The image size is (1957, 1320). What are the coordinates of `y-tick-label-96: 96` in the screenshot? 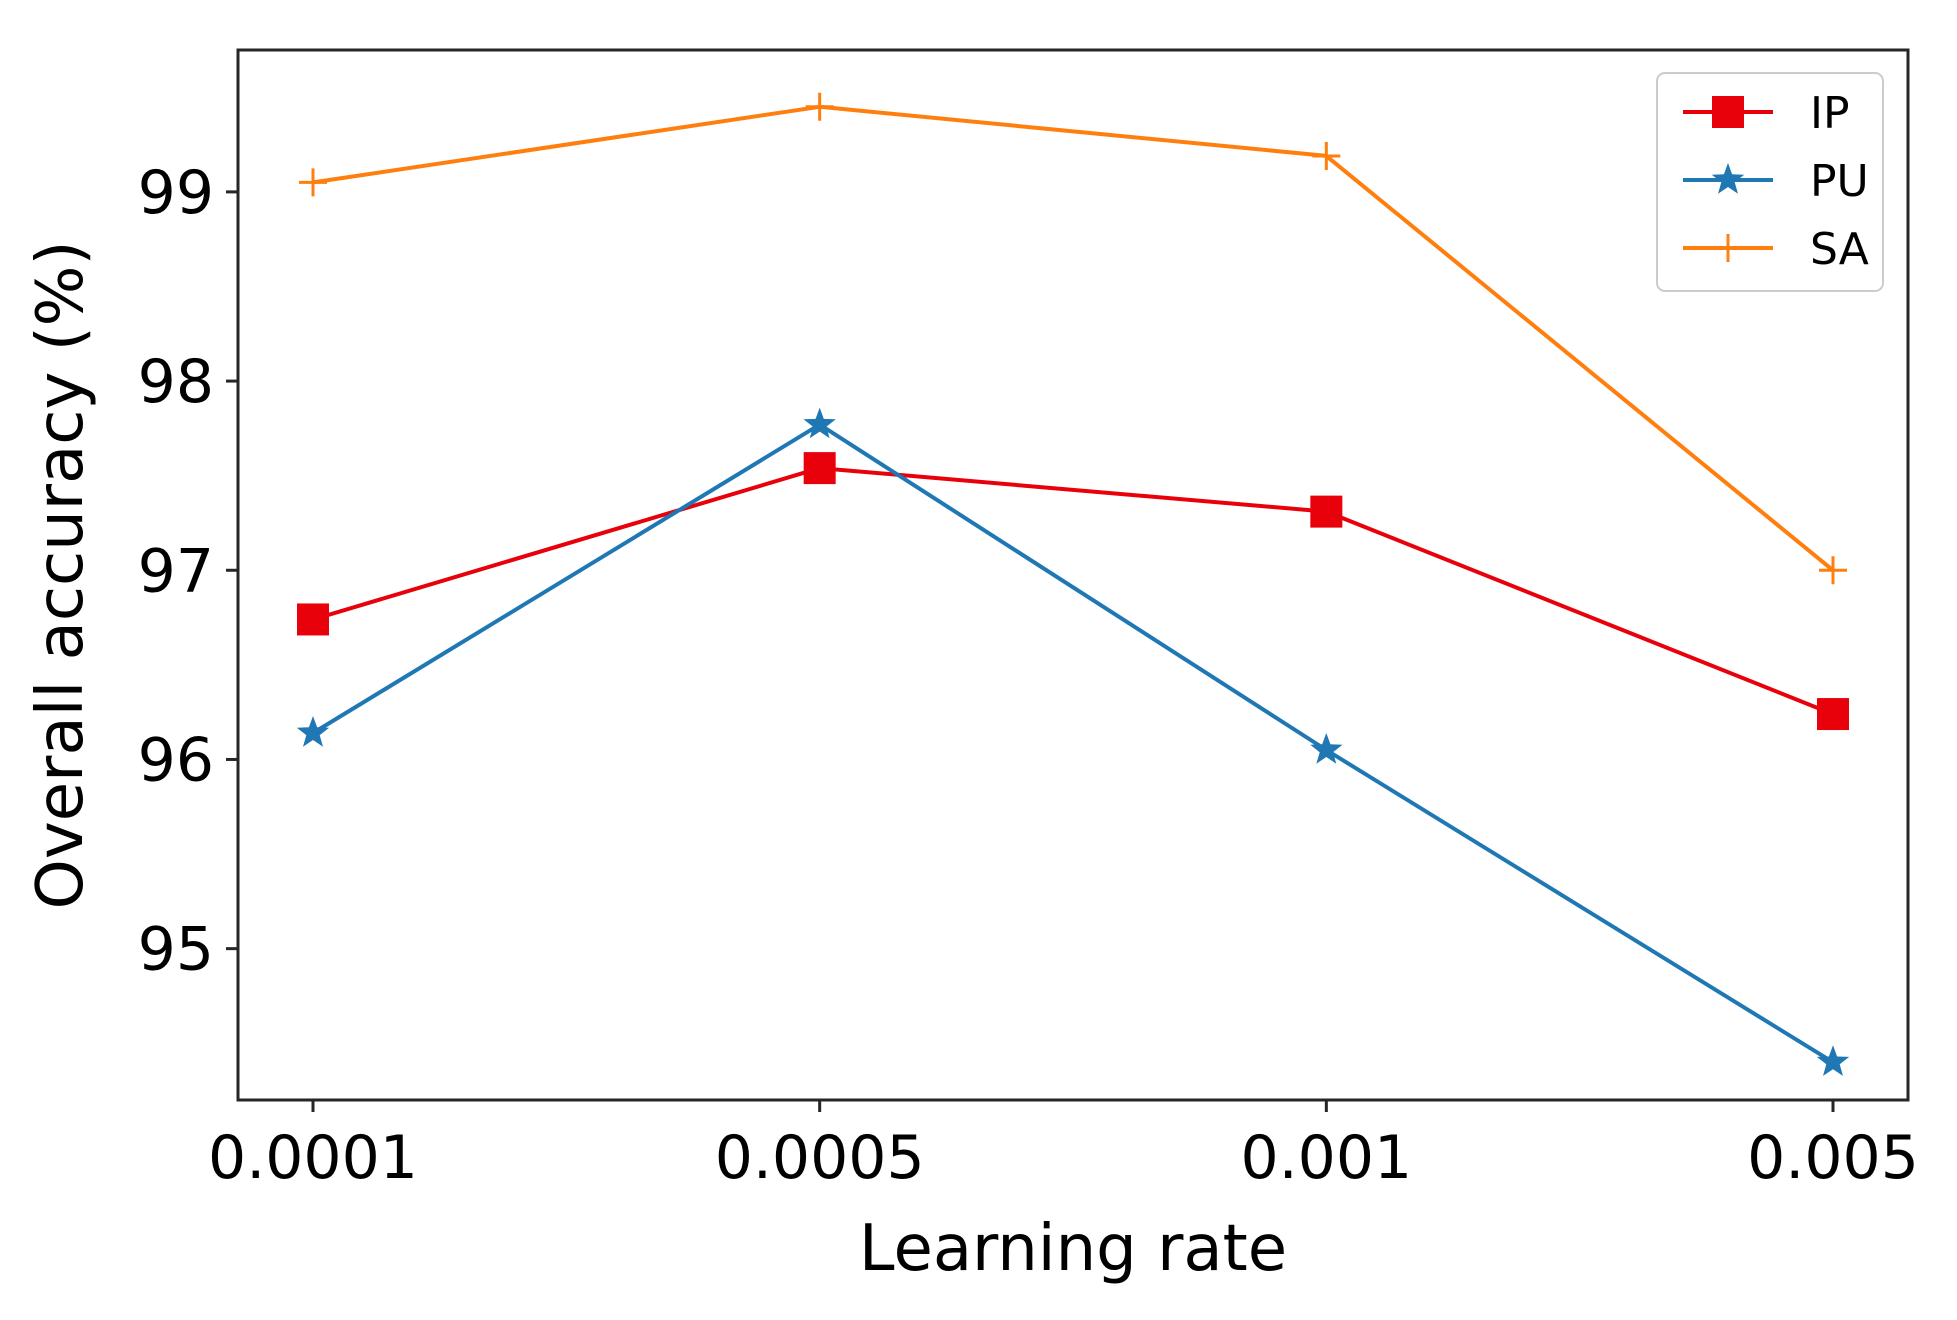 It's located at (176, 760).